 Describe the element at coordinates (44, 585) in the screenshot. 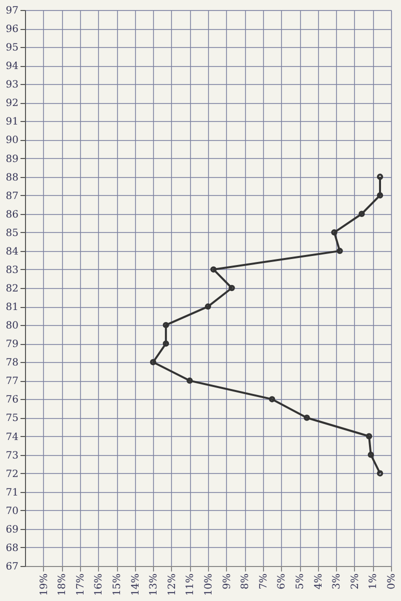

I see `x-tick-label: 19%` at that location.